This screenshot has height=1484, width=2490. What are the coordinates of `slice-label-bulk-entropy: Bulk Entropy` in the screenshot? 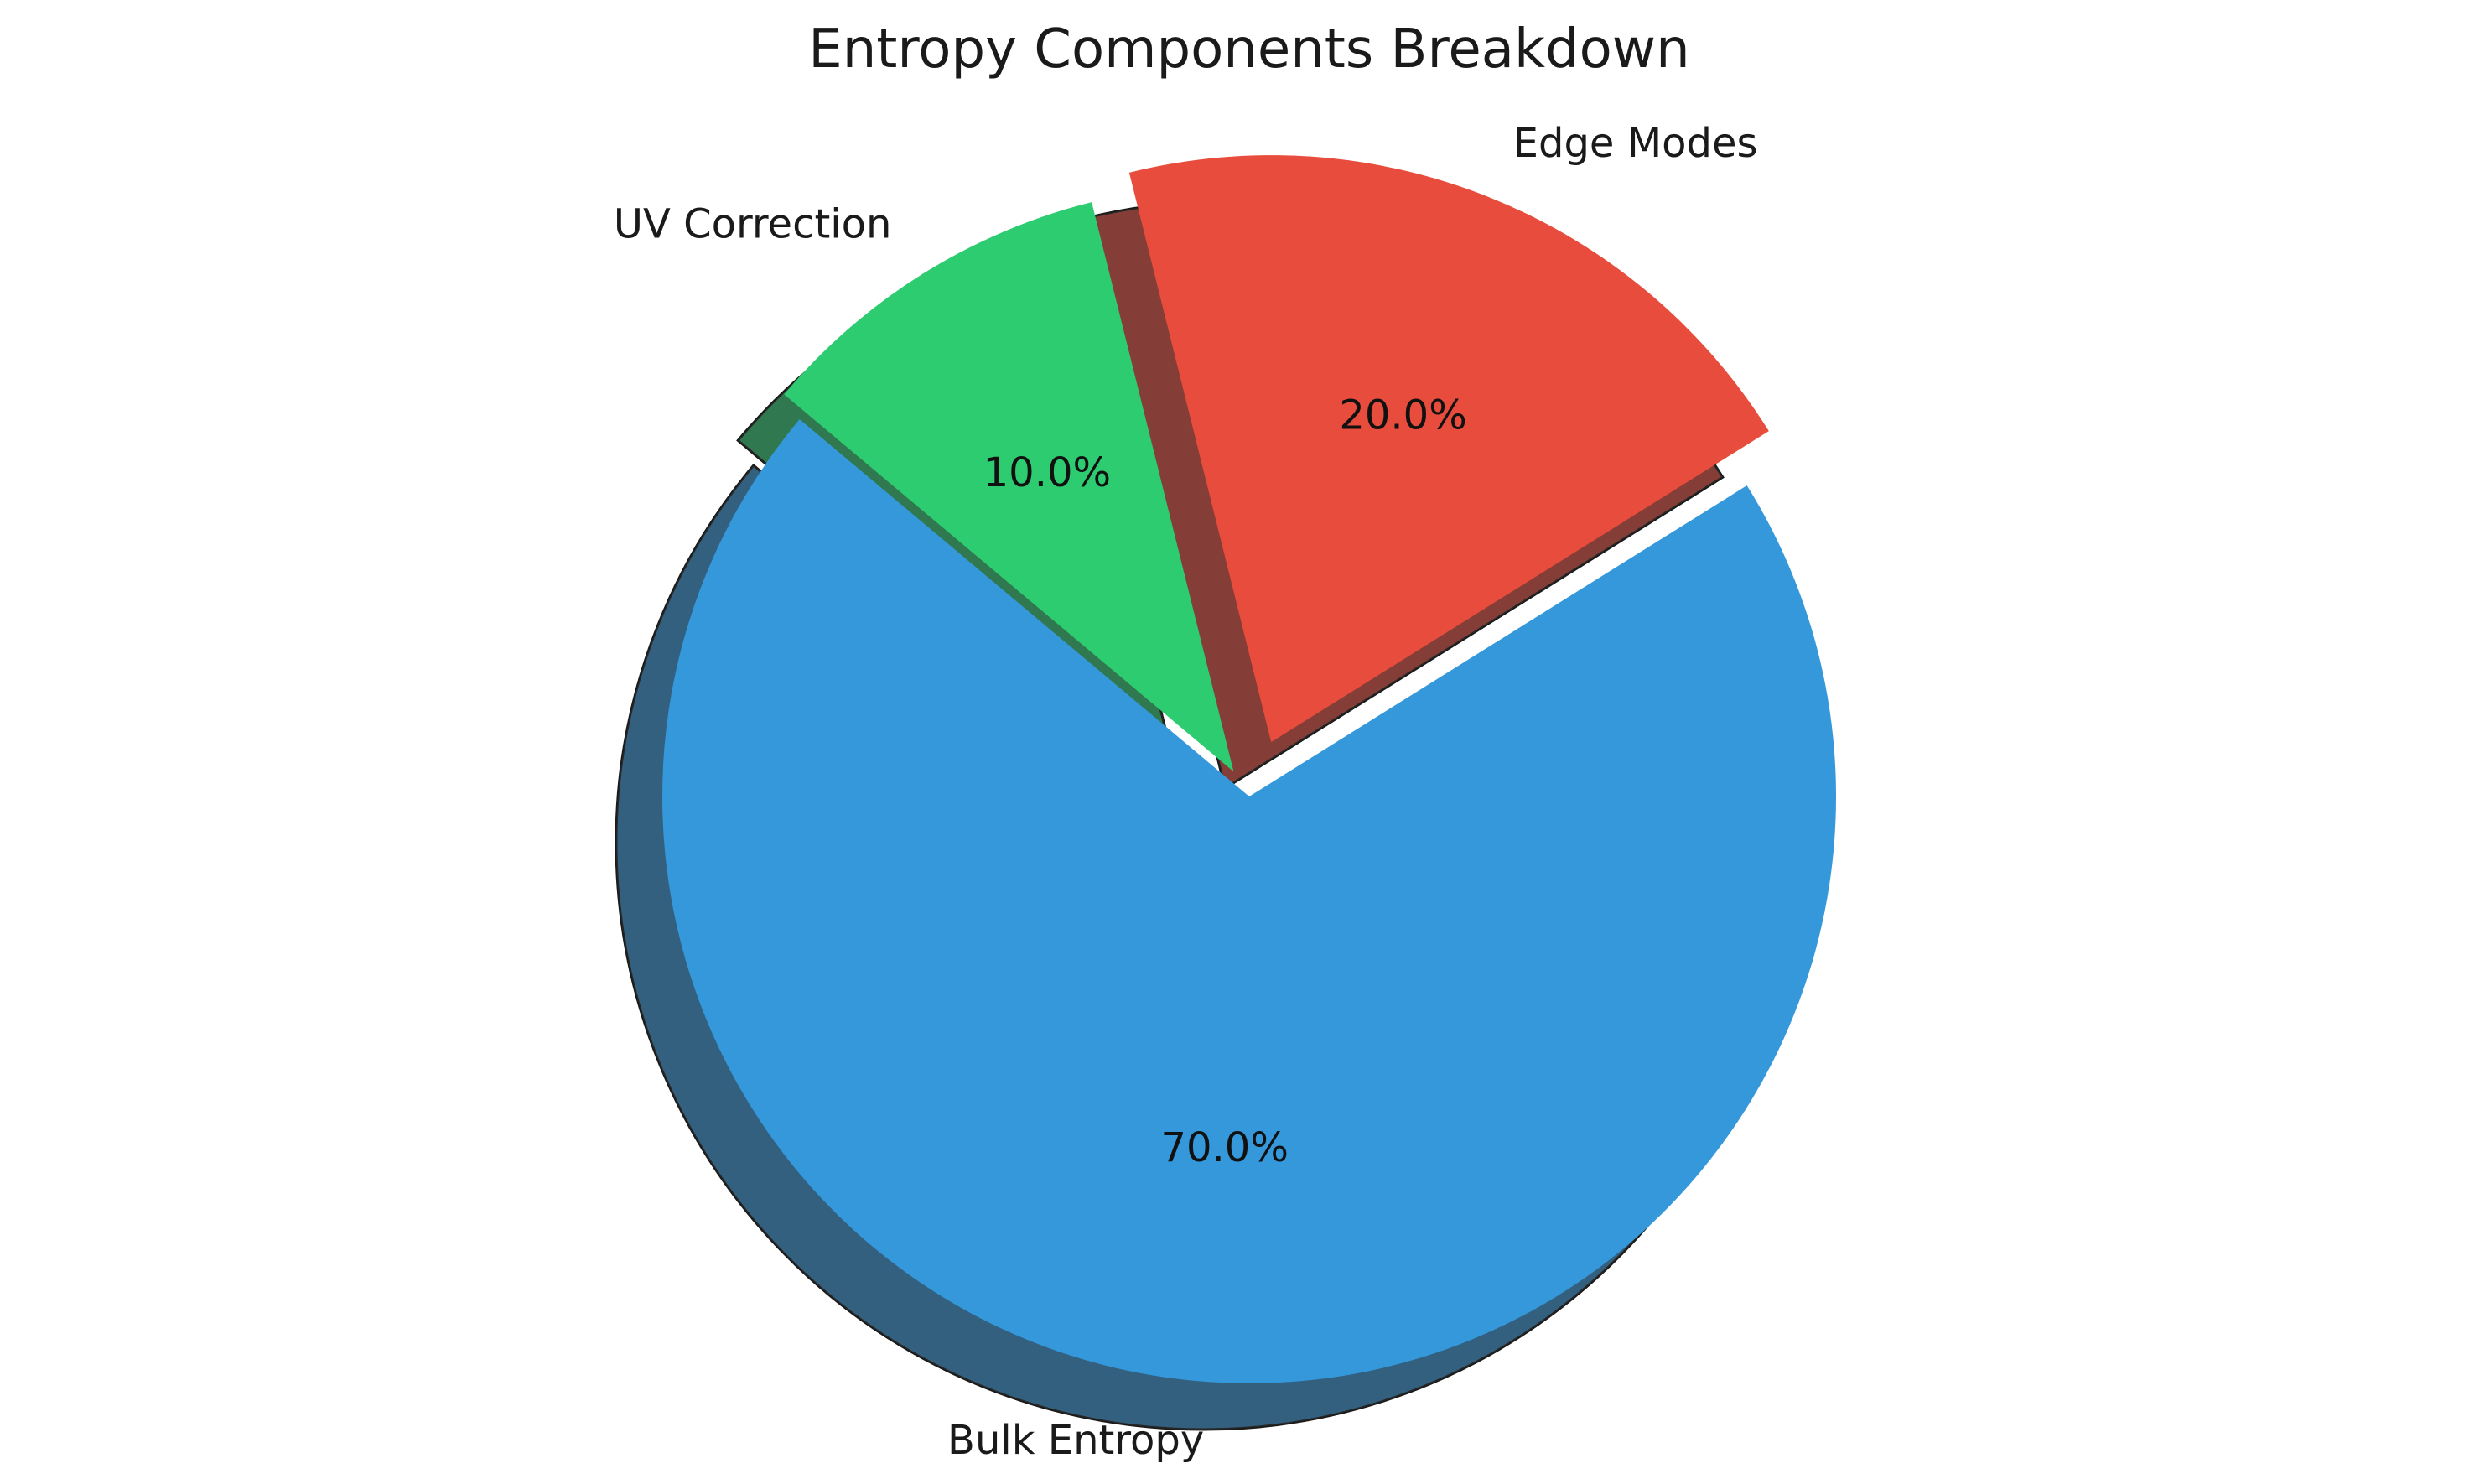 It's located at (1075, 1440).